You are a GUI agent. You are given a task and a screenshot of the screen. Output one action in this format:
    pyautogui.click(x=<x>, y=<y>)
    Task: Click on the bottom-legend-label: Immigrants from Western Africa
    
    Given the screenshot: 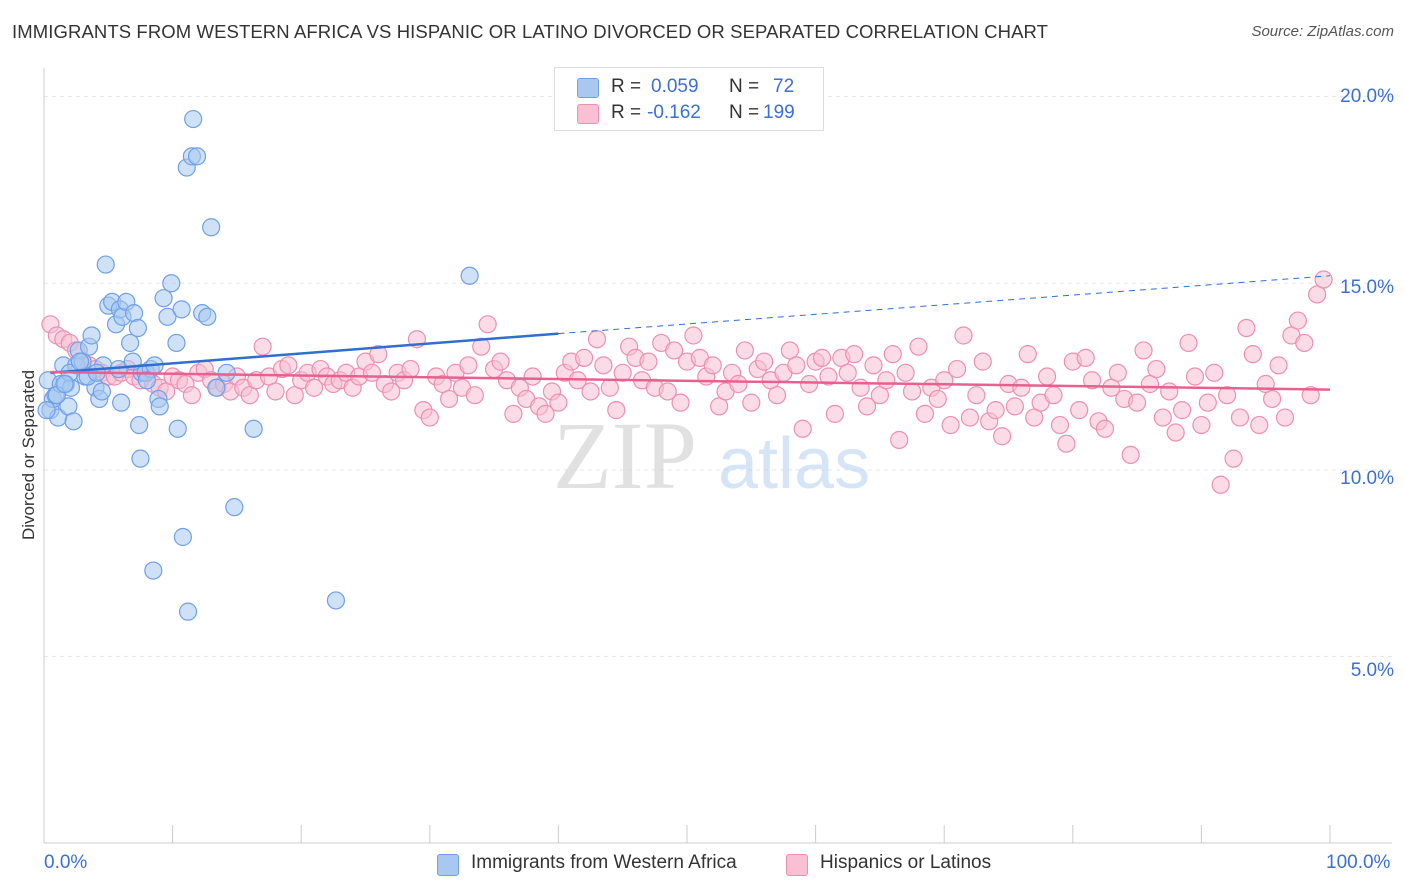 What is the action you would take?
    pyautogui.click(x=604, y=862)
    